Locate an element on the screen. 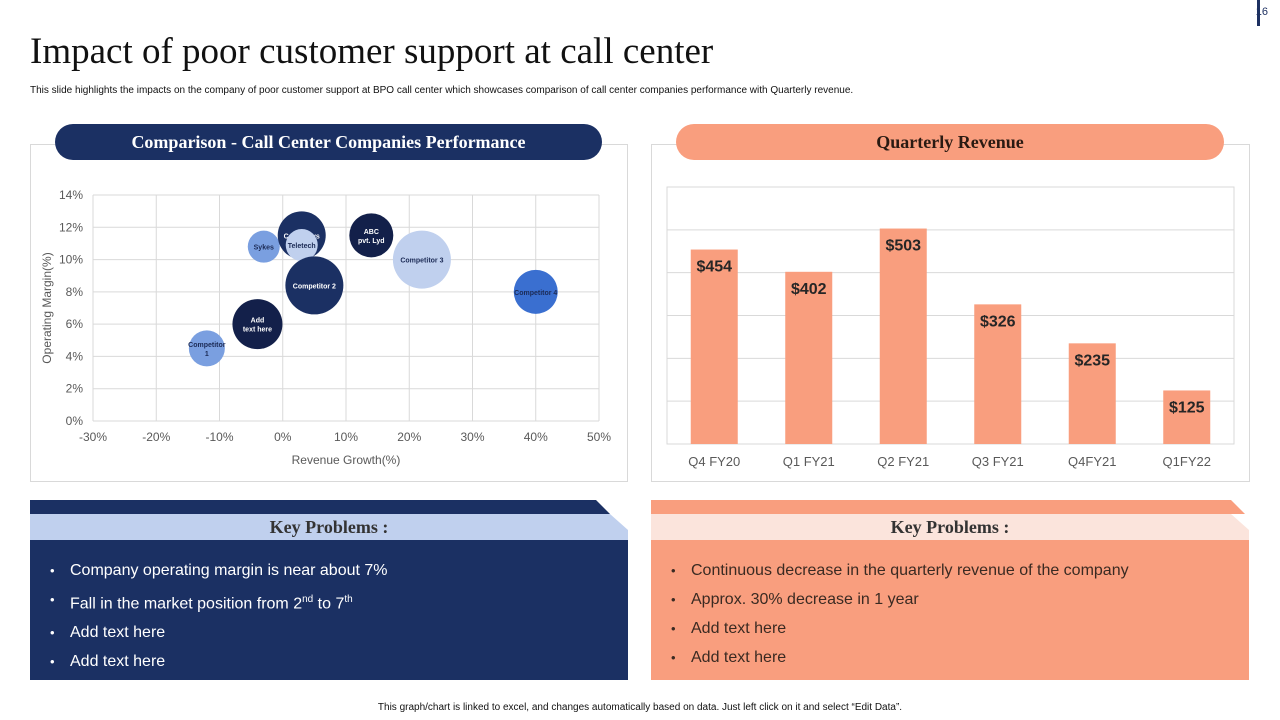 The image size is (1280, 720). bar-q2-fy21 is located at coordinates (903, 336).